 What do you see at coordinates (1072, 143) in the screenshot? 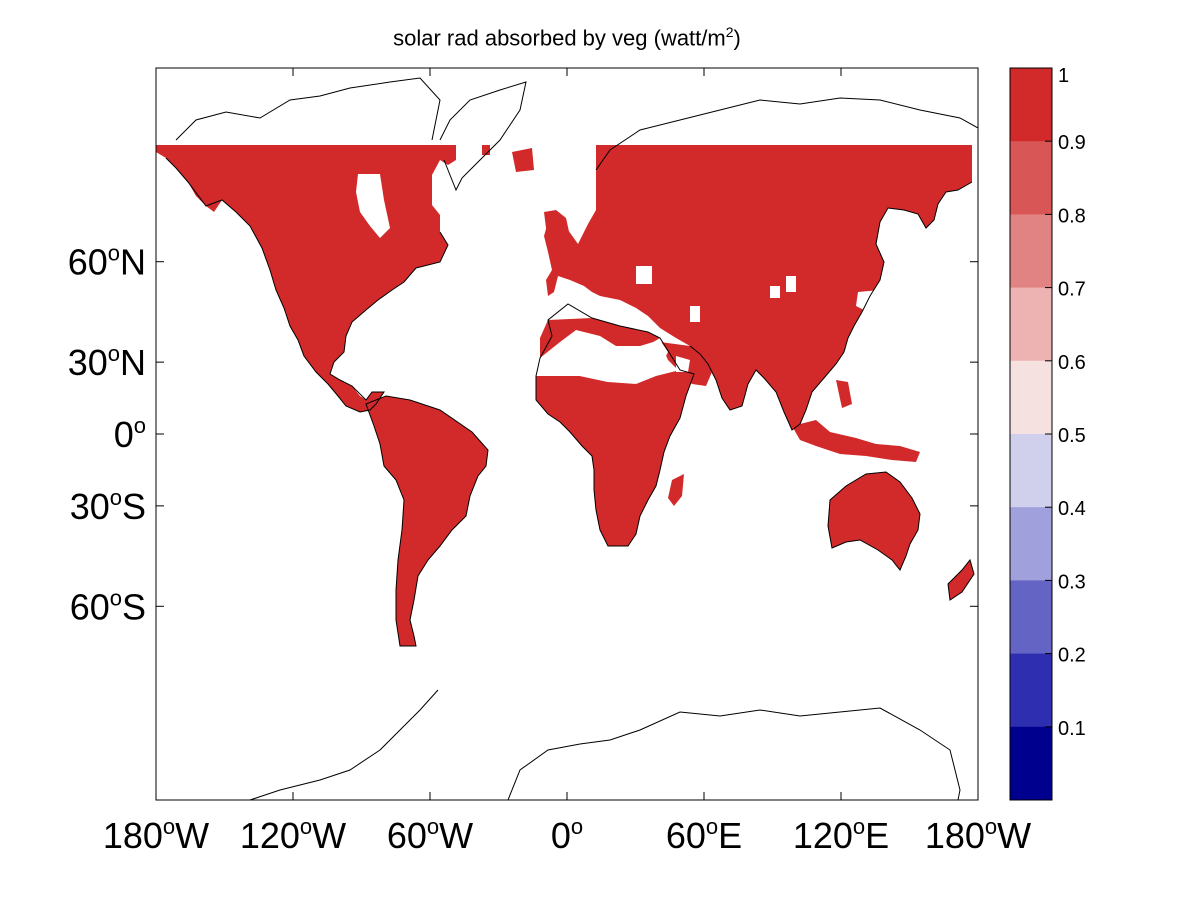
I see `colorbar-tick-label: 0.9` at bounding box center [1072, 143].